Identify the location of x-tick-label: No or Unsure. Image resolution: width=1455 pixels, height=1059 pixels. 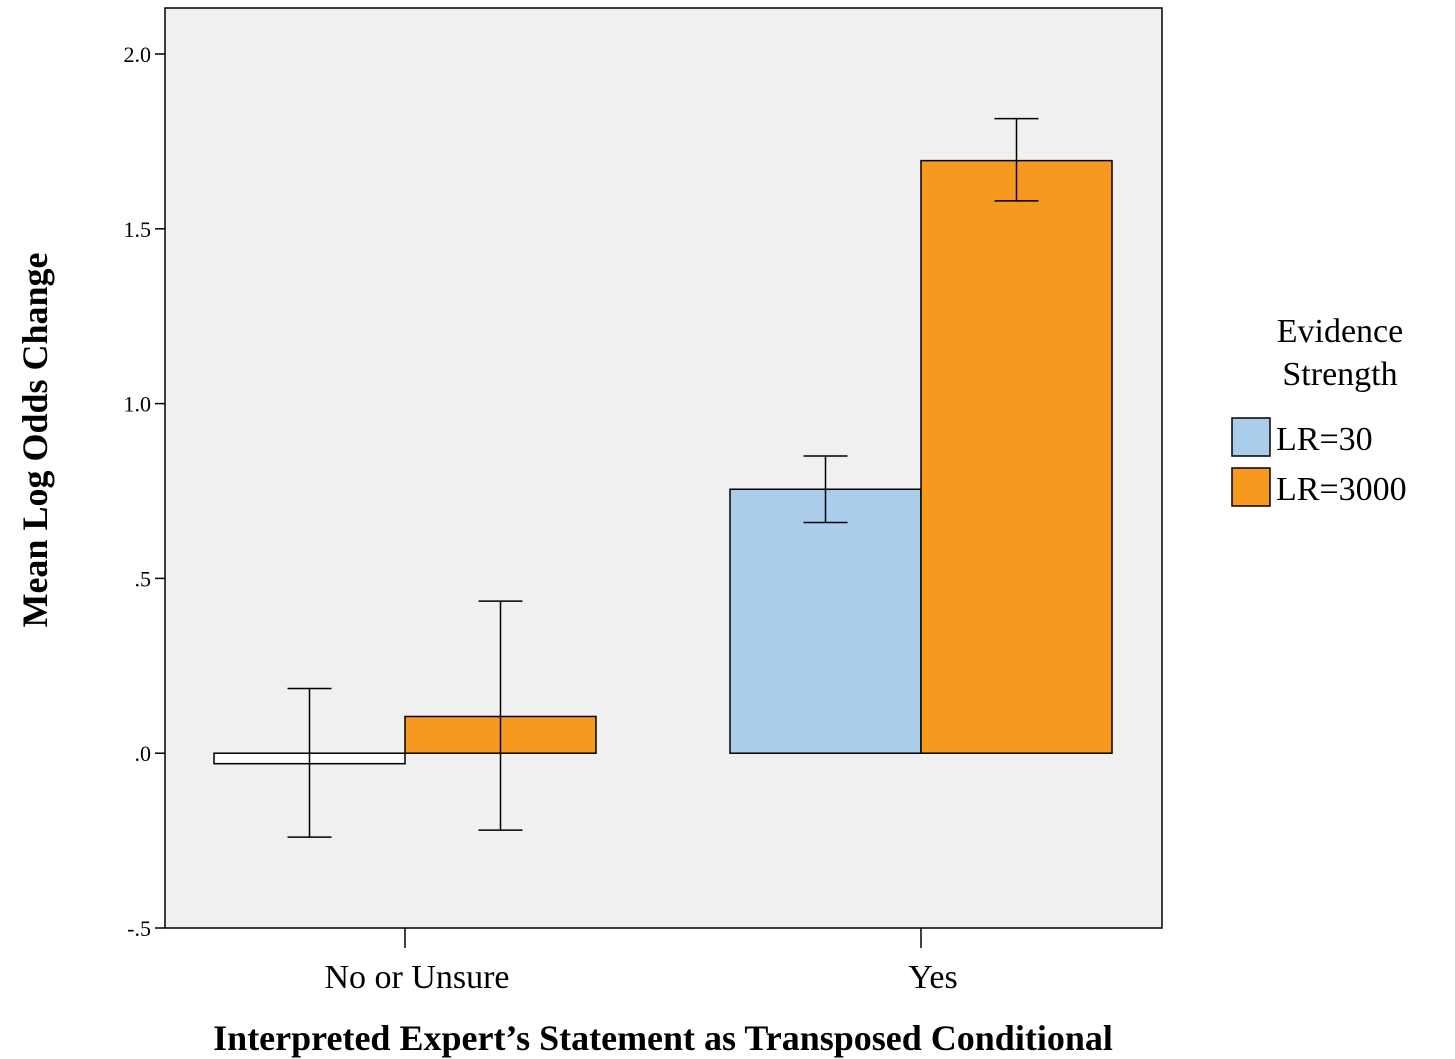
(416, 977).